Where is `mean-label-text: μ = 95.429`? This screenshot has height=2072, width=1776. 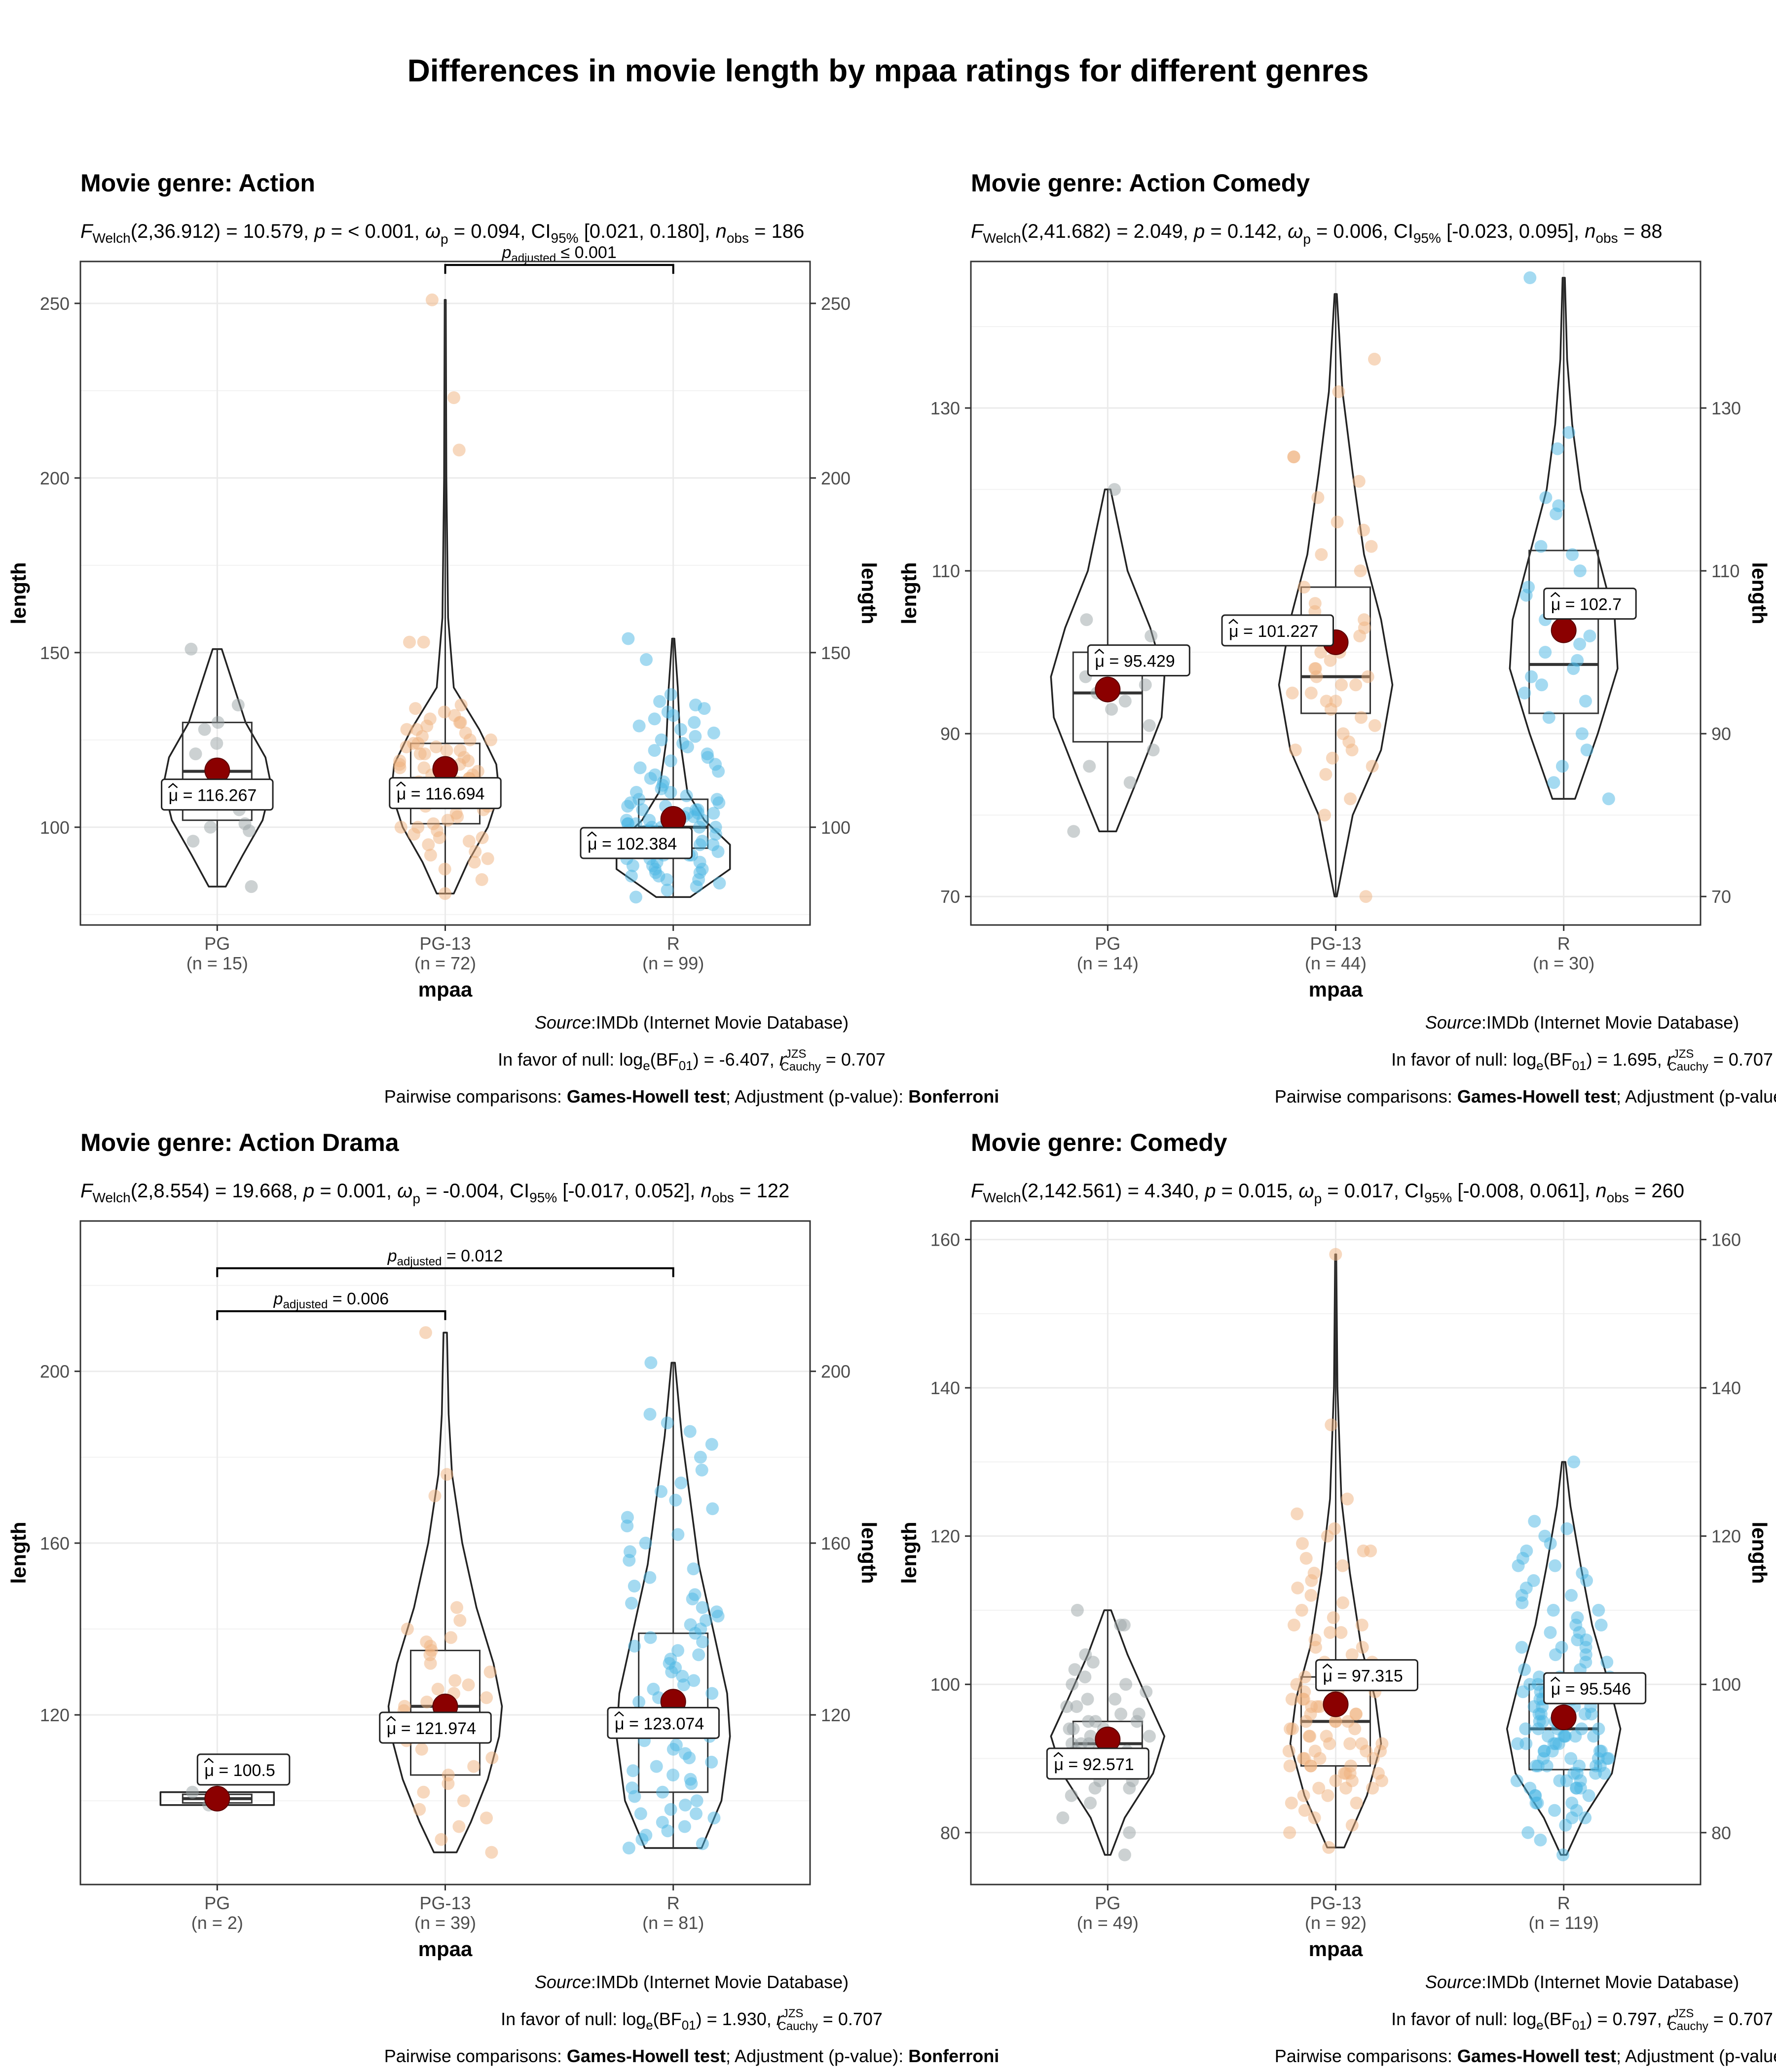
mean-label-text: μ = 95.429 is located at coordinates (1135, 662).